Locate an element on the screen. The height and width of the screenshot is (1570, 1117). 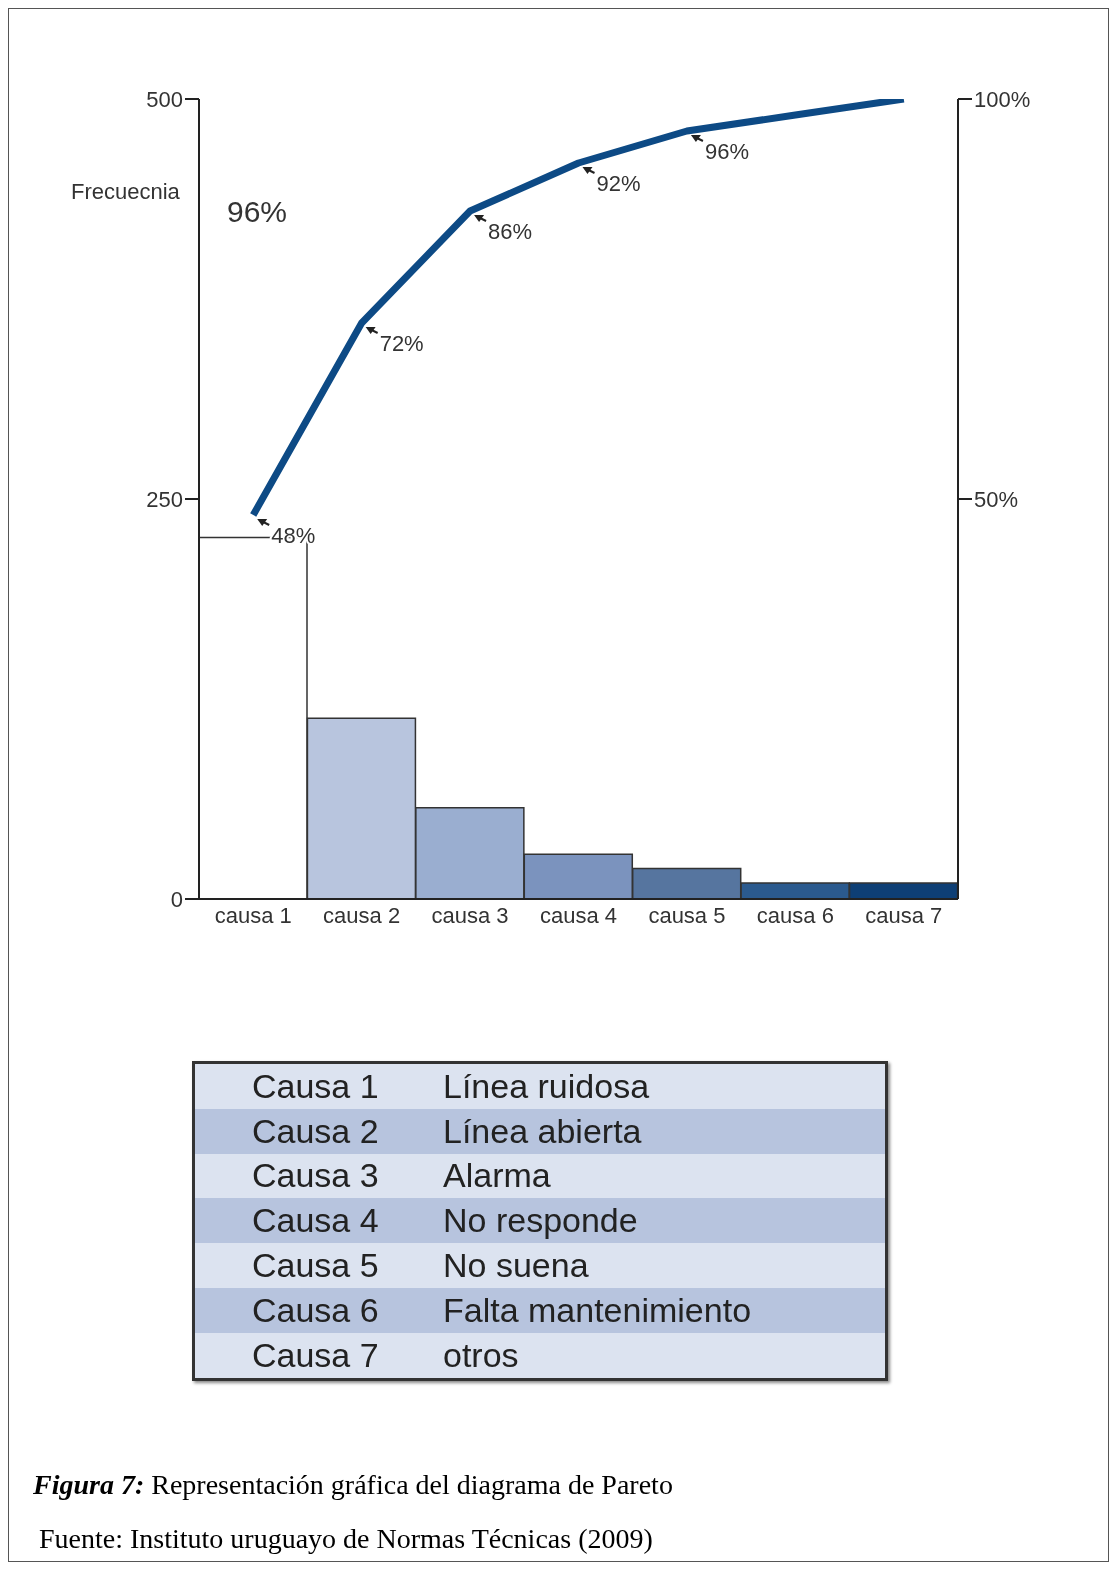
y-tick-label: 0 is located at coordinates (176, 899).